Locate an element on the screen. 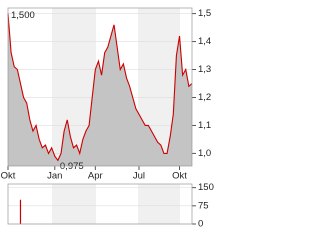  y-tick-label: 1,3 is located at coordinates (204, 69).